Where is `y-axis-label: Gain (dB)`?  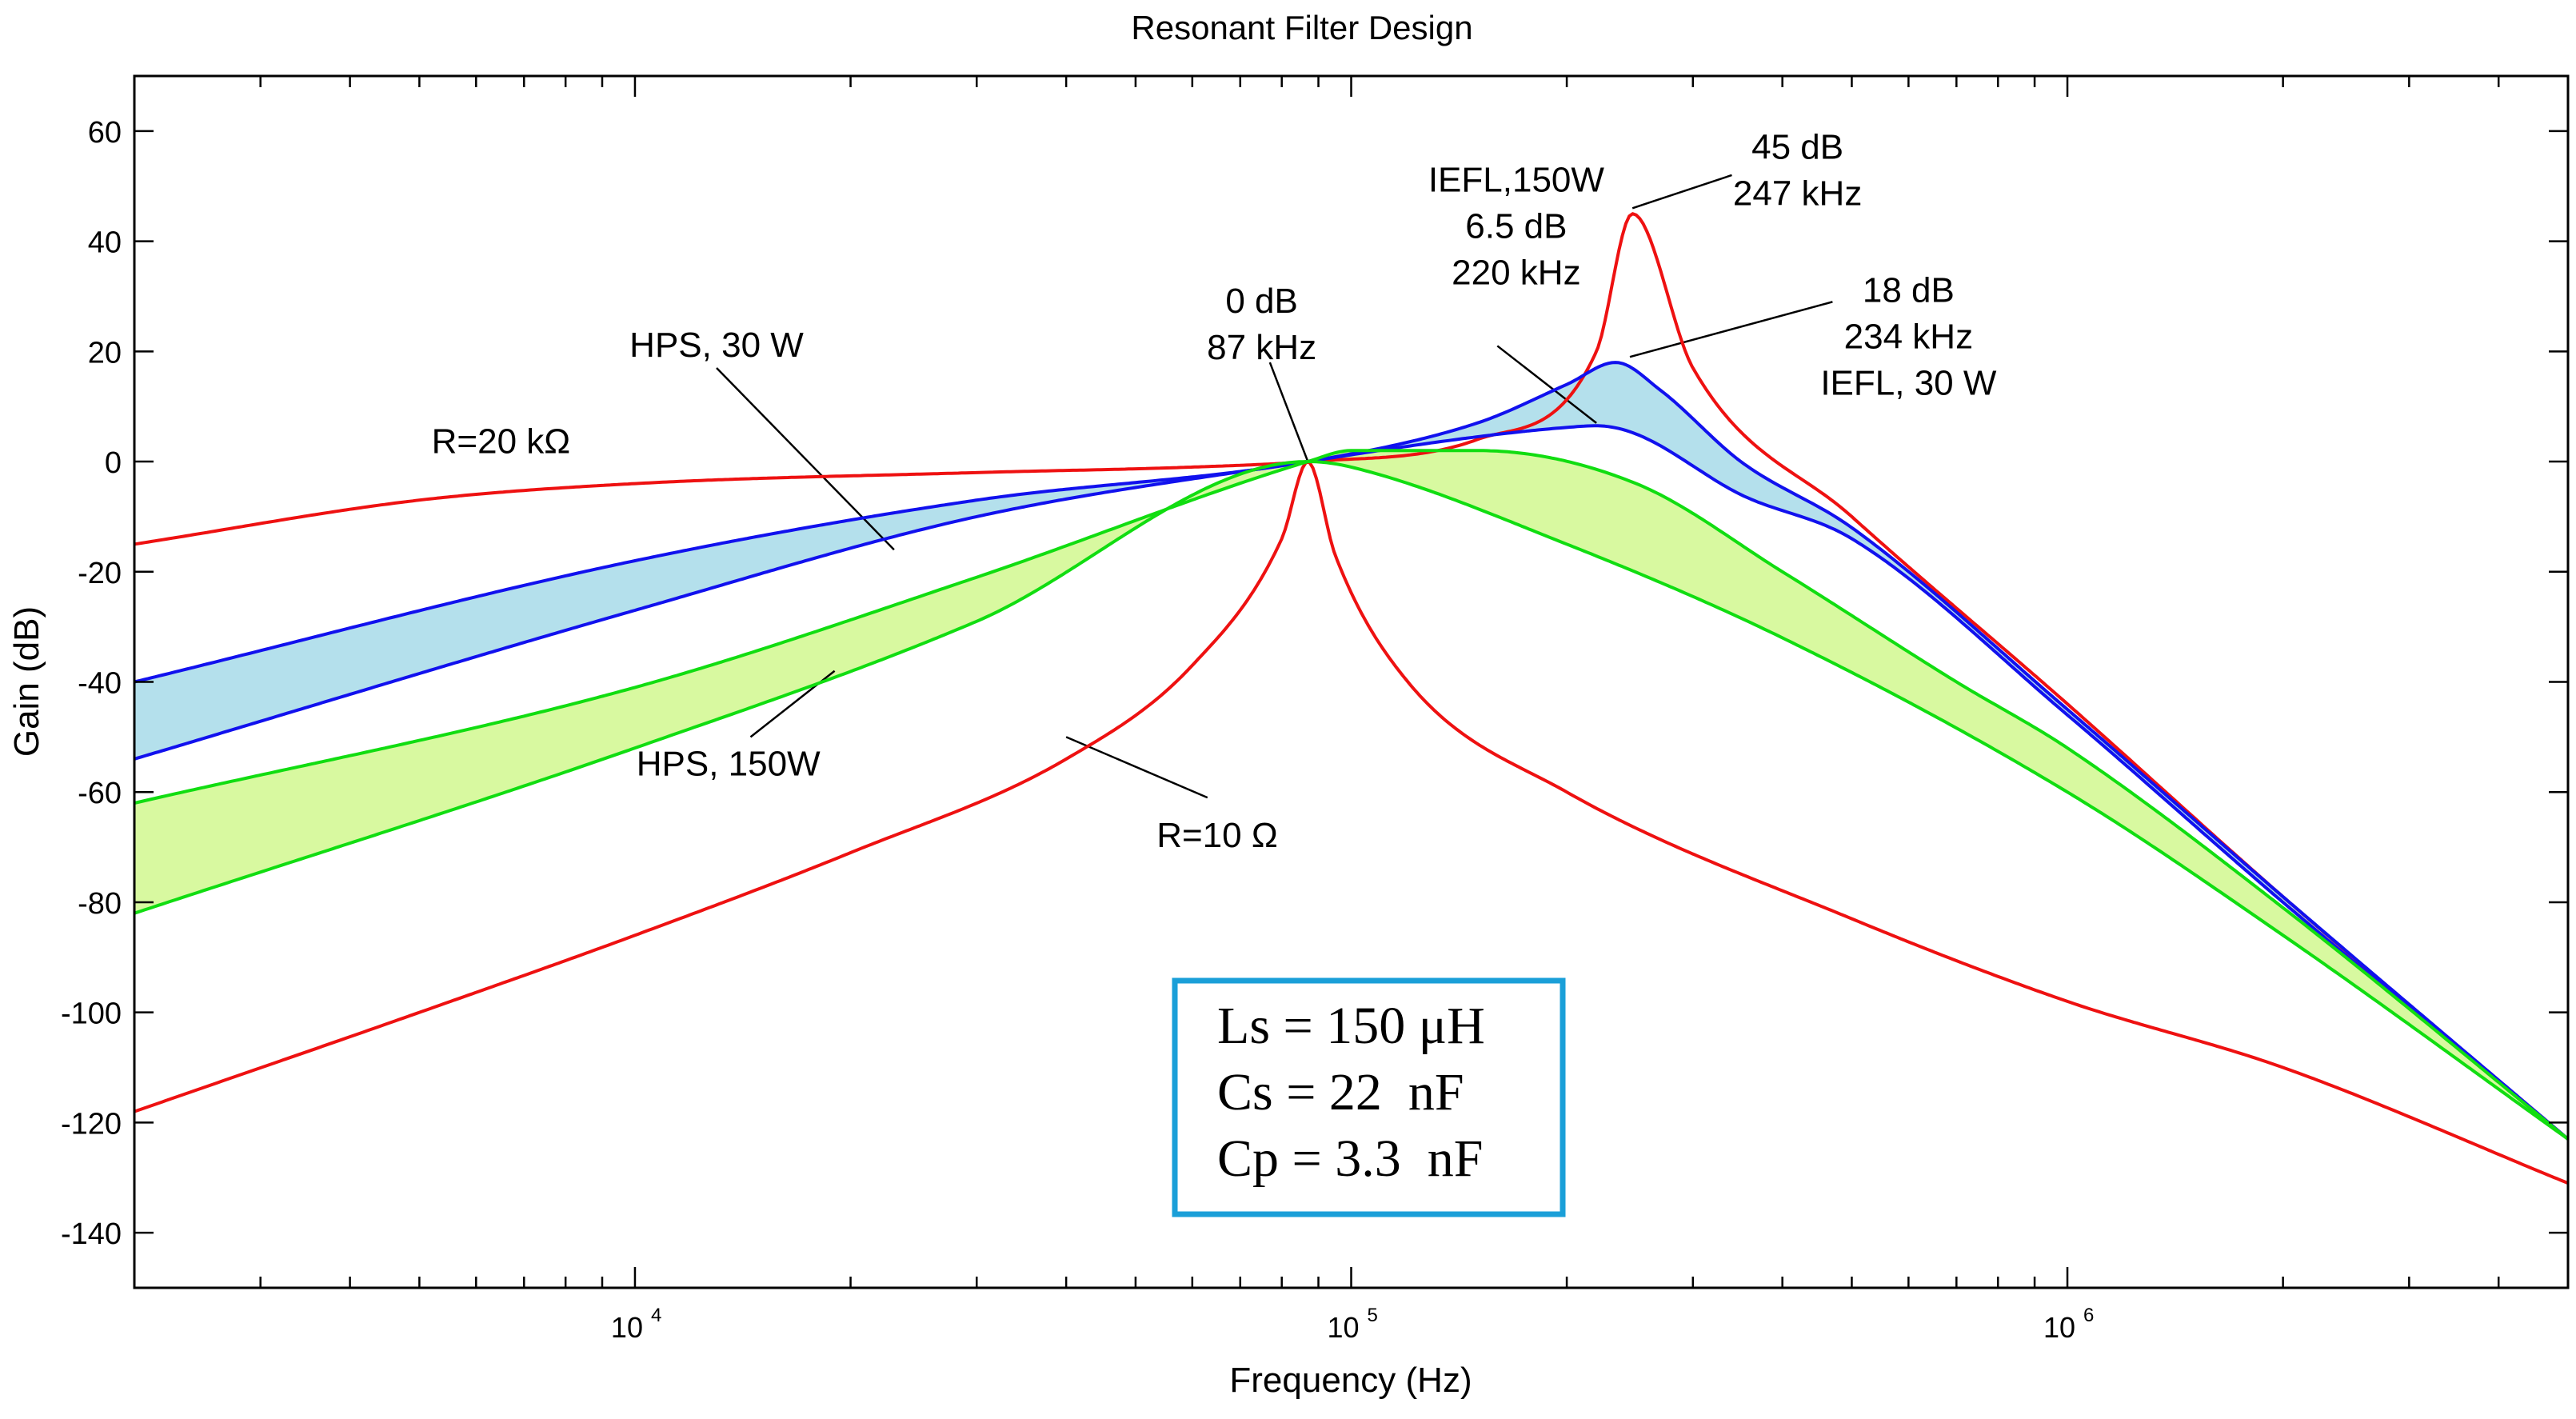 y-axis-label: Gain (dB) is located at coordinates (27, 681).